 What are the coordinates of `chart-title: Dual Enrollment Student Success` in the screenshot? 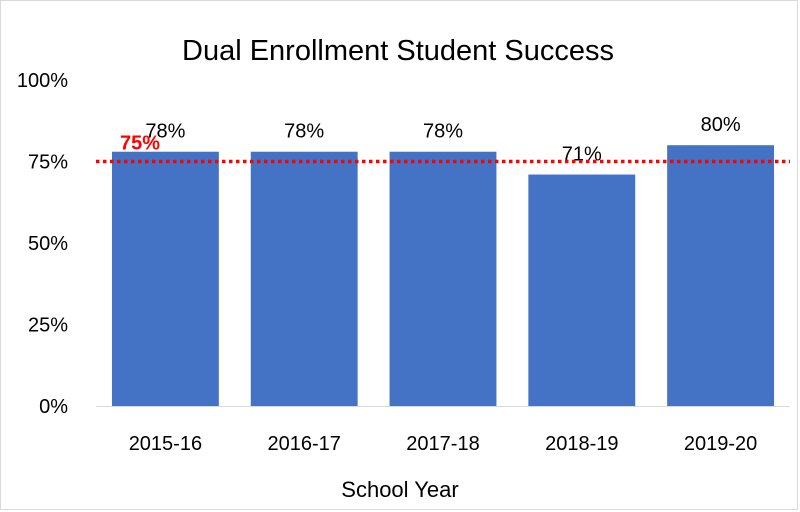 It's located at (398, 51).